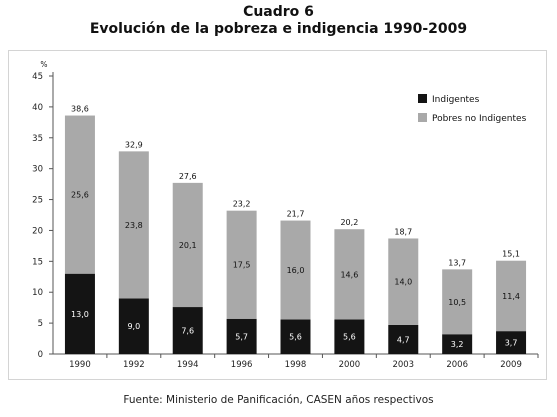  Describe the element at coordinates (511, 365) in the screenshot. I see `x-tick-label-2009: 2009` at that location.